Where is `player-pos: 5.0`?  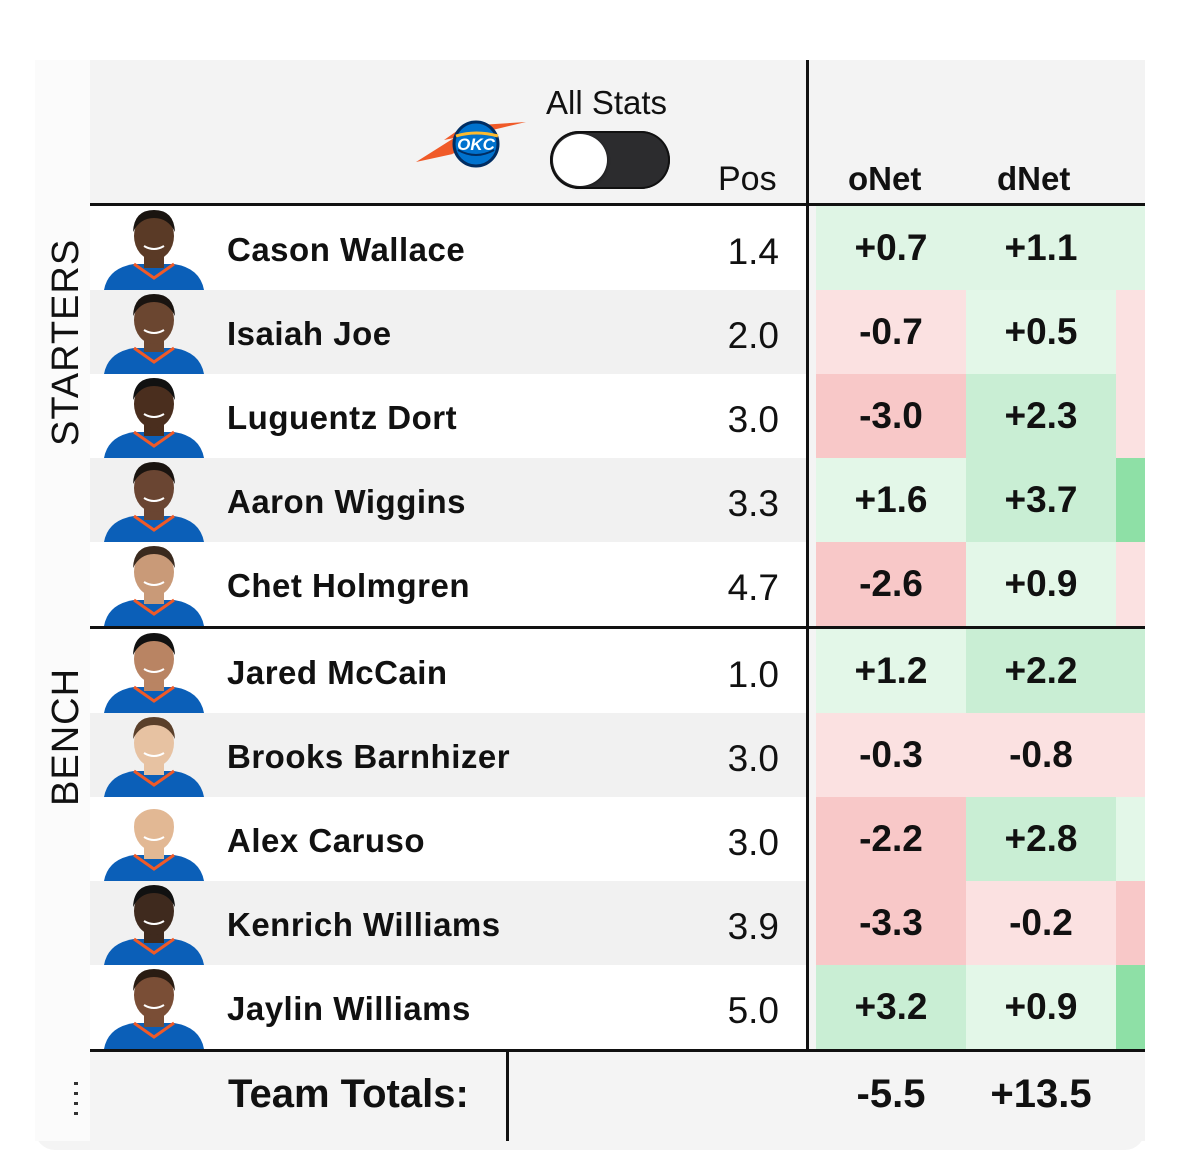
player-pos: 5.0 is located at coordinates (753, 1010).